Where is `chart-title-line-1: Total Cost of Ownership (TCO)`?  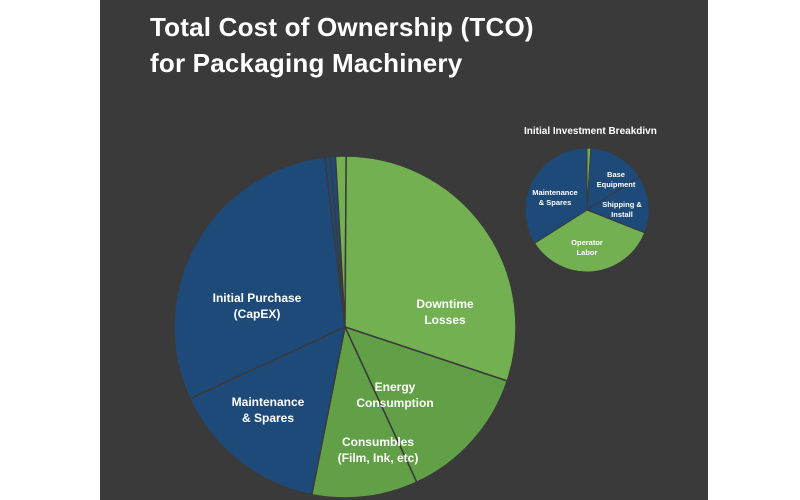
chart-title-line-1: Total Cost of Ownership (TCO) is located at coordinates (342, 27).